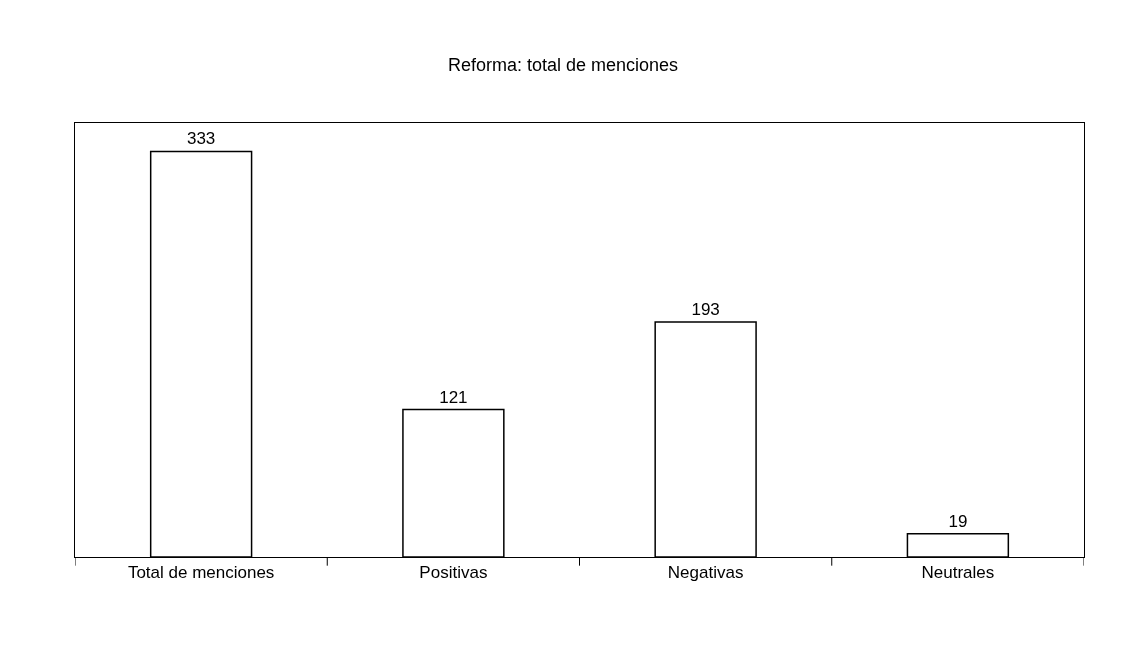 The width and height of the screenshot is (1126, 647). Describe the element at coordinates (201, 573) in the screenshot. I see `x-tick-label: Total de menciones` at that location.